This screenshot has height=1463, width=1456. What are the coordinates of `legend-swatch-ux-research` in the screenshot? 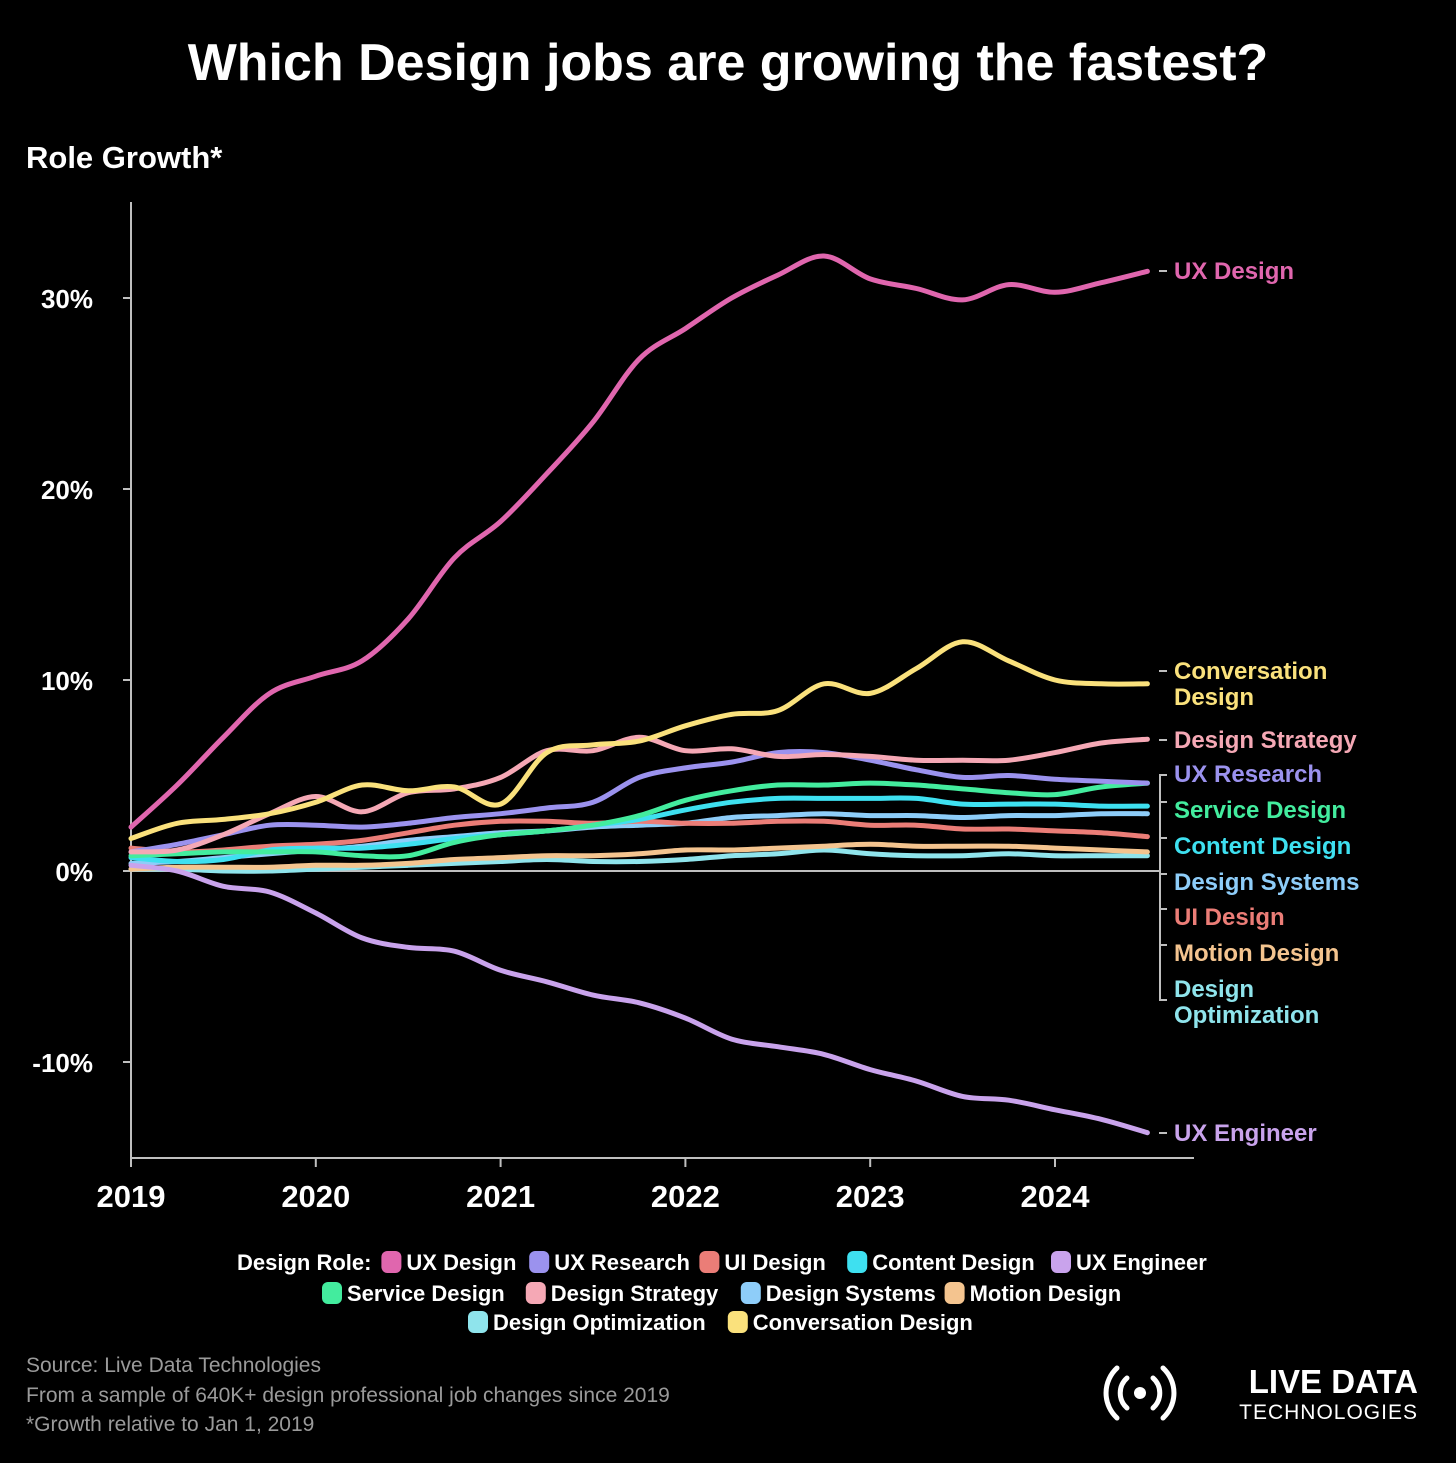 It's located at (539, 1262).